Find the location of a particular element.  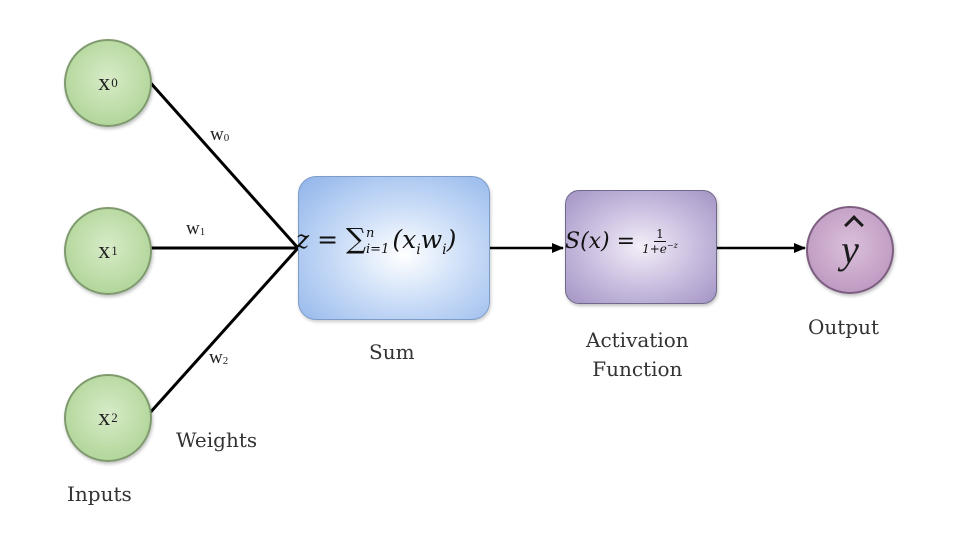

input-x2-symbol: x is located at coordinates (104, 417).